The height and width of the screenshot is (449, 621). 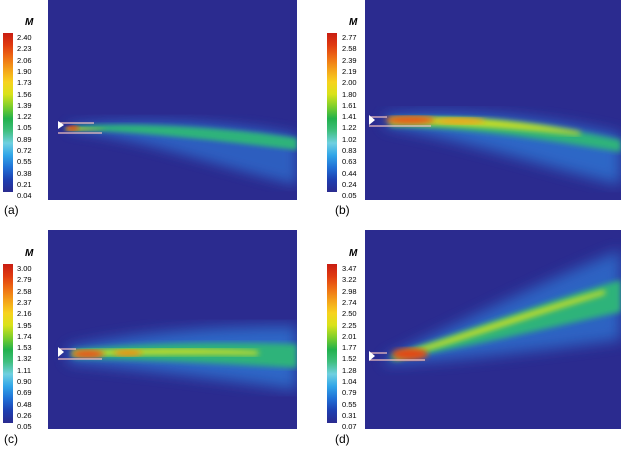 I want to click on colorbar-tick-label: 1.80, so click(x=349, y=94).